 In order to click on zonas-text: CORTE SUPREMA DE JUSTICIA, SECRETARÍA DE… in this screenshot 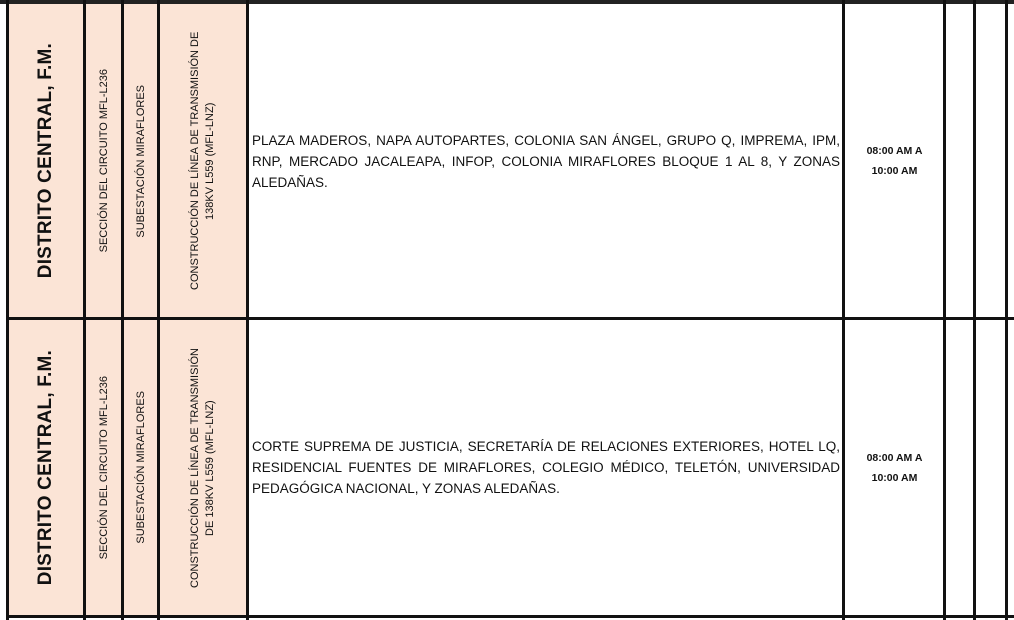, I will do `click(546, 467)`.